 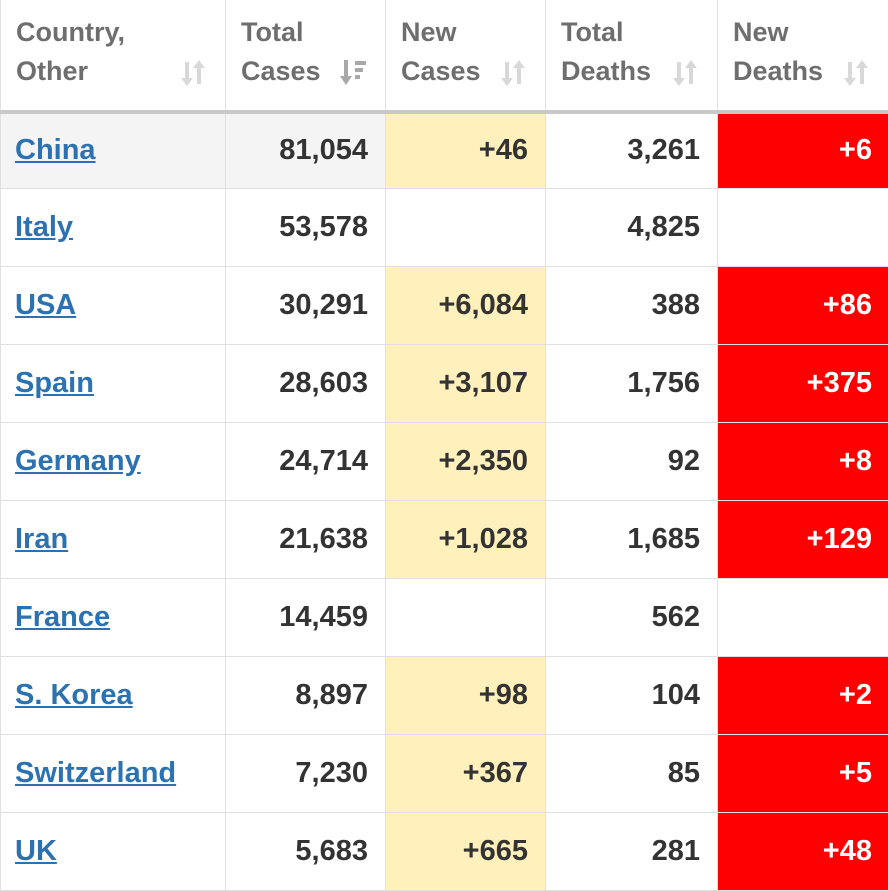 What do you see at coordinates (306, 695) in the screenshot?
I see `cell-total-cases: 8,897` at bounding box center [306, 695].